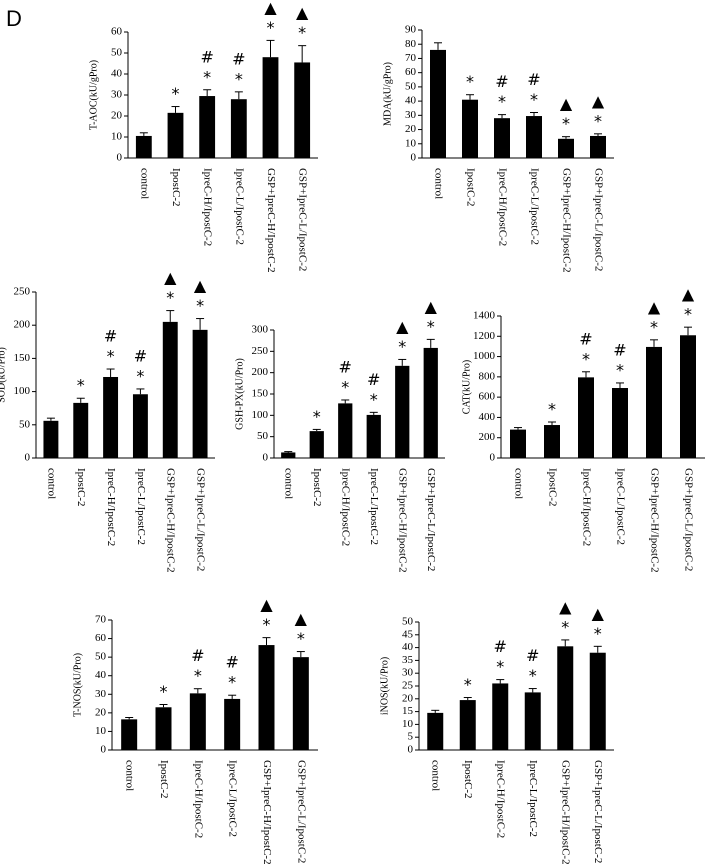  I want to click on y-axis-label: iNOS(kU/Pro), so click(384, 686).